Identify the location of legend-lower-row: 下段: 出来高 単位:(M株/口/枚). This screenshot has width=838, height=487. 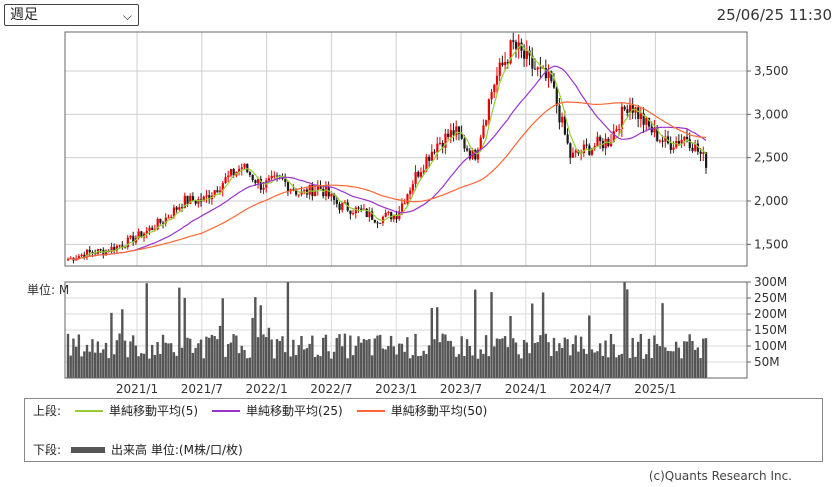
(138, 449).